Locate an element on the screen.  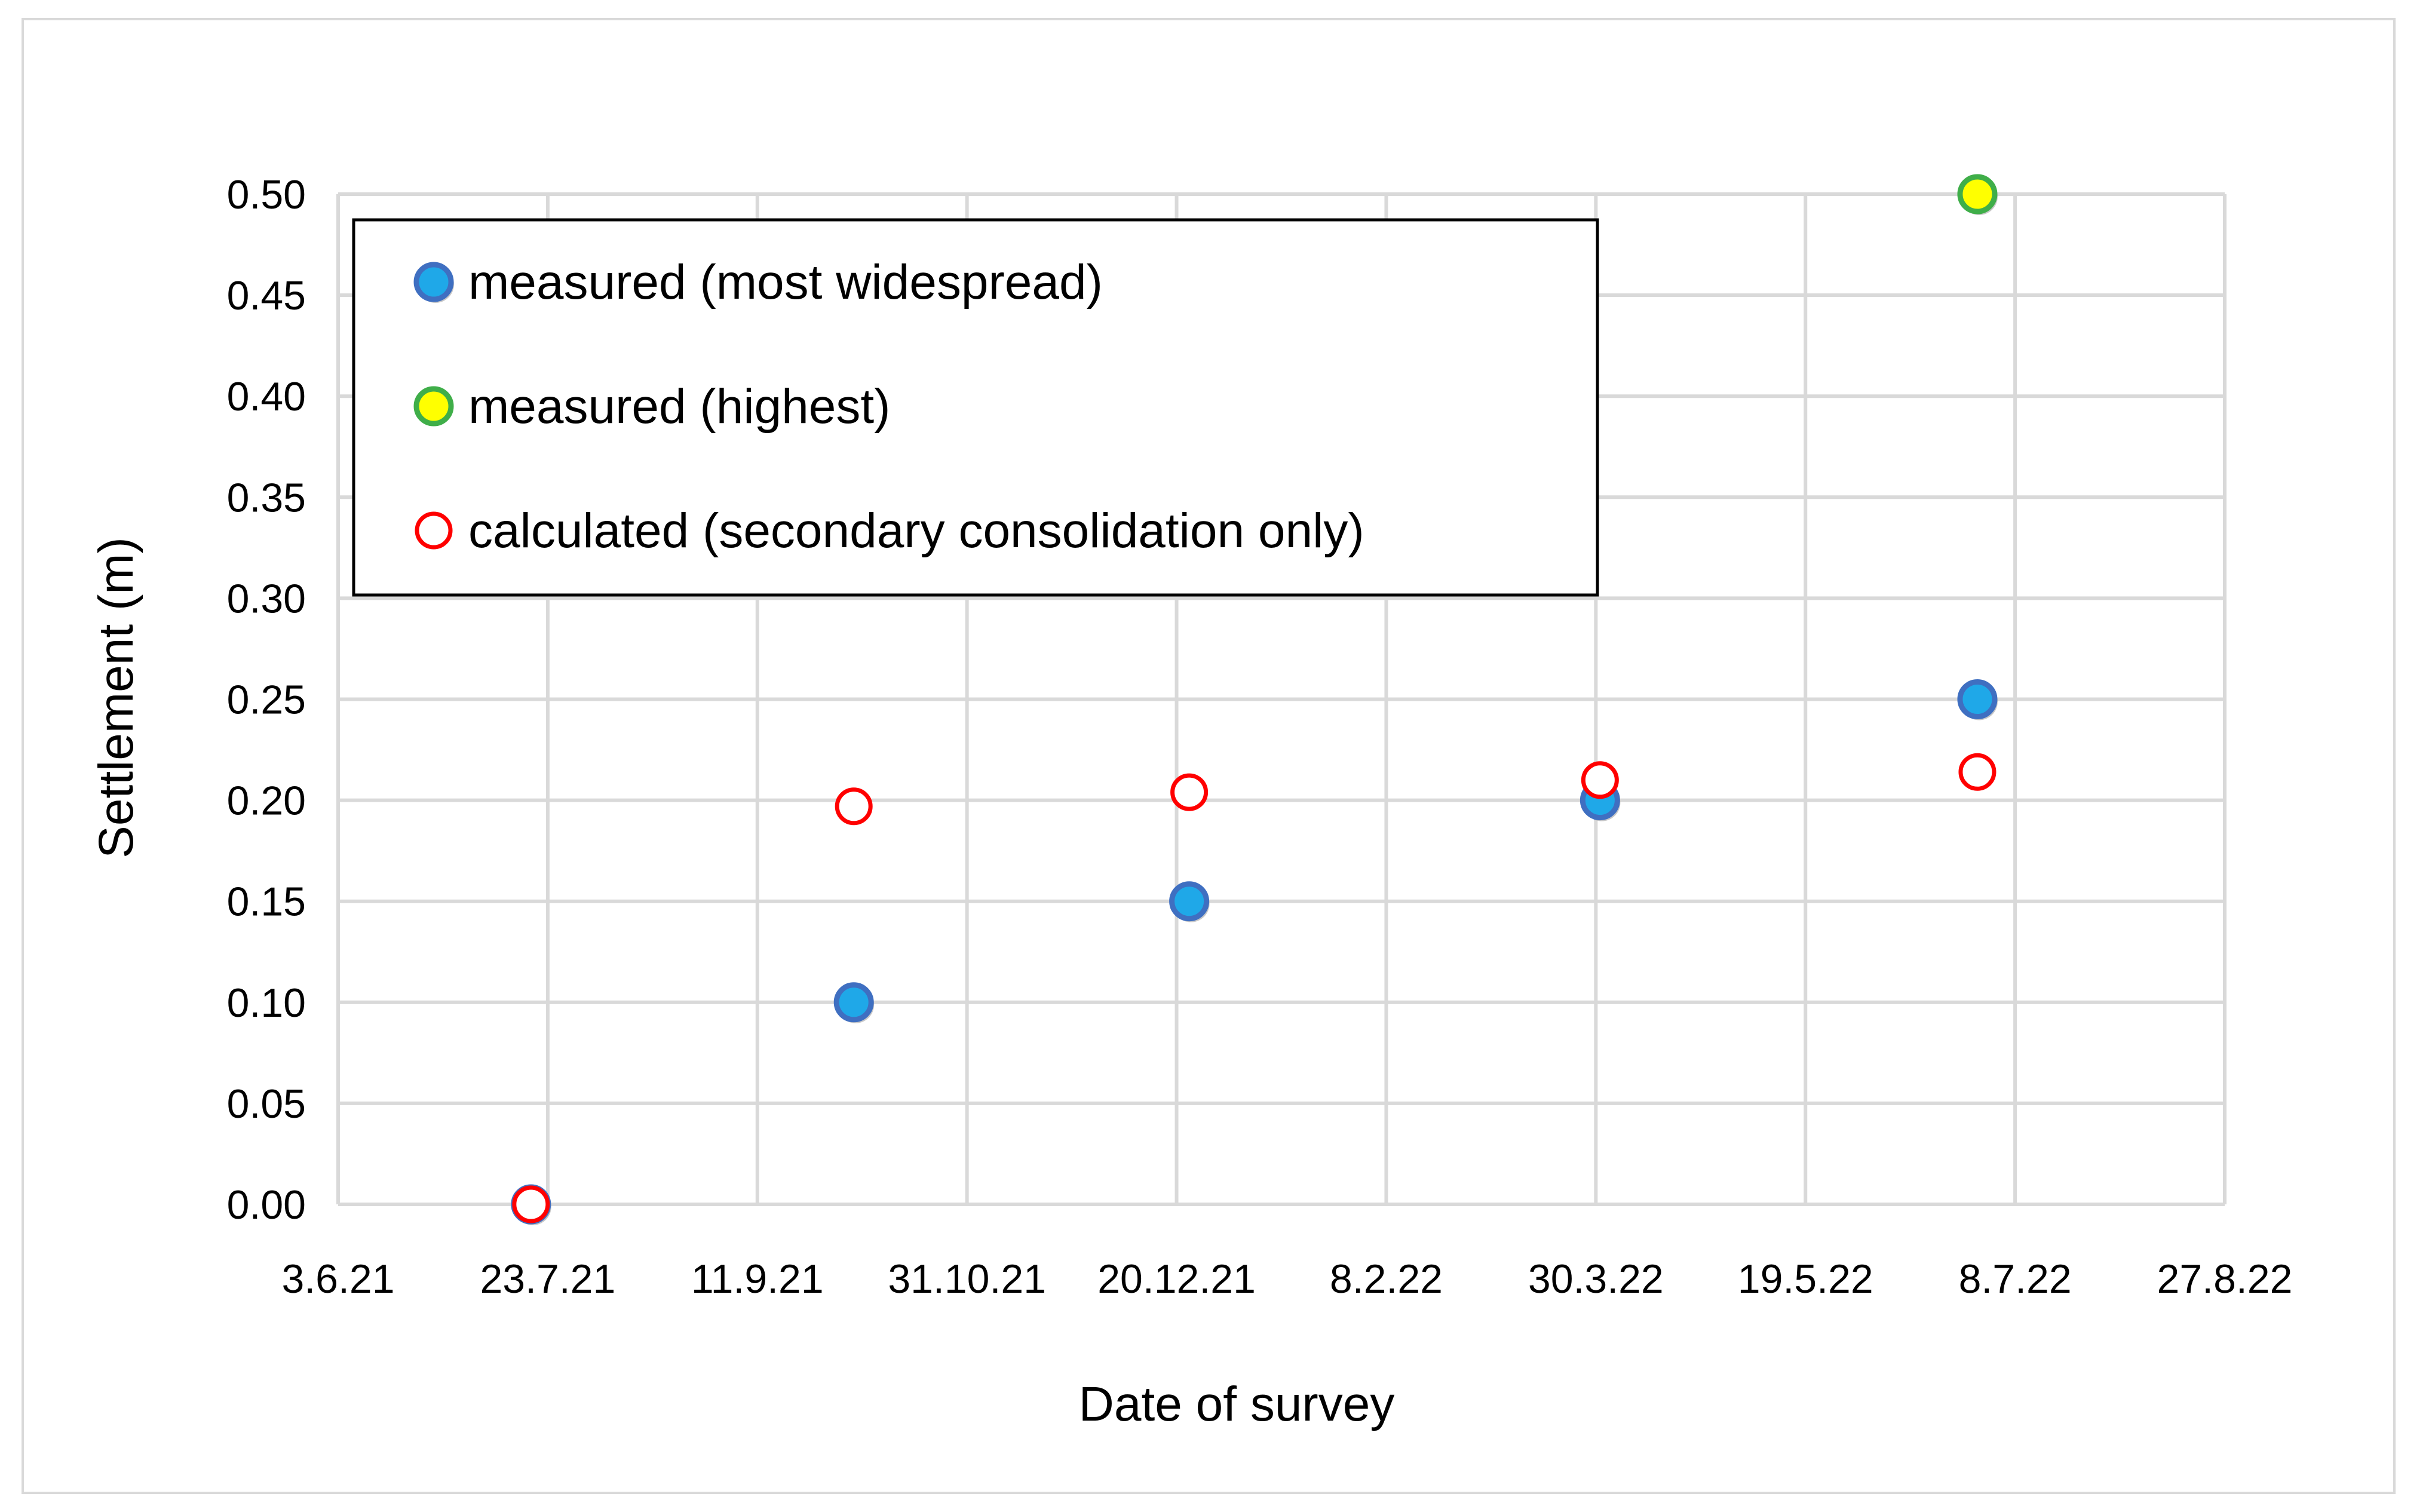
x-axis-title: Date of survey is located at coordinates (1237, 1404).